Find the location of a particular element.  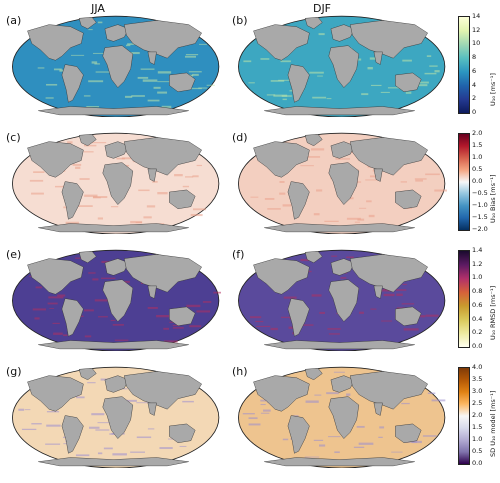

colorbar-tick-label: 2.5 is located at coordinates (477, 403).